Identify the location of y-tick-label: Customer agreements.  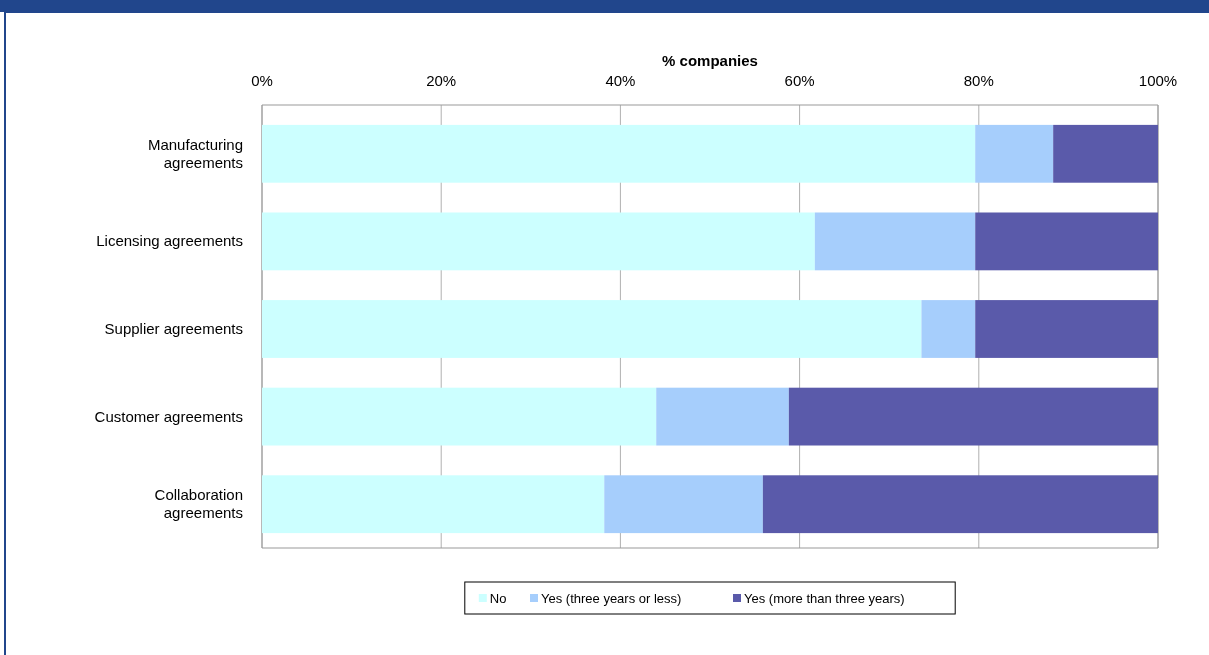
(168, 416).